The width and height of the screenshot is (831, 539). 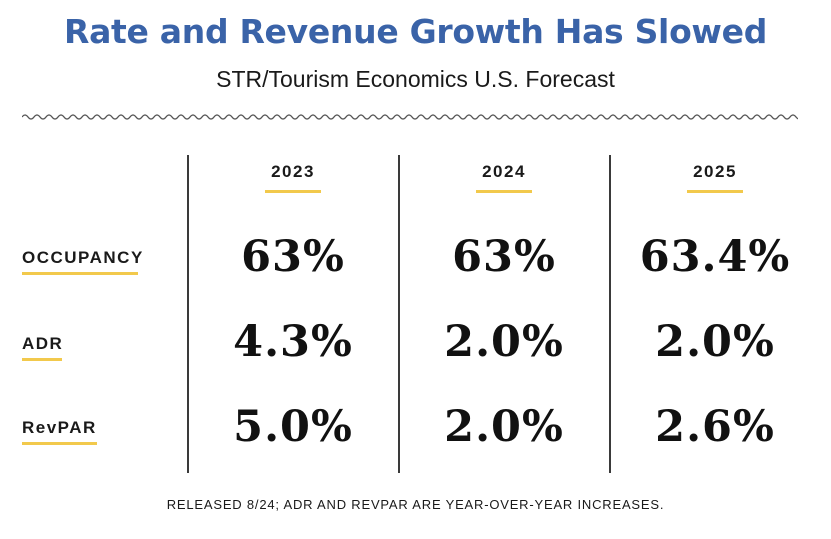 What do you see at coordinates (715, 257) in the screenshot?
I see `cell-occupancy-2025: 63.4%` at bounding box center [715, 257].